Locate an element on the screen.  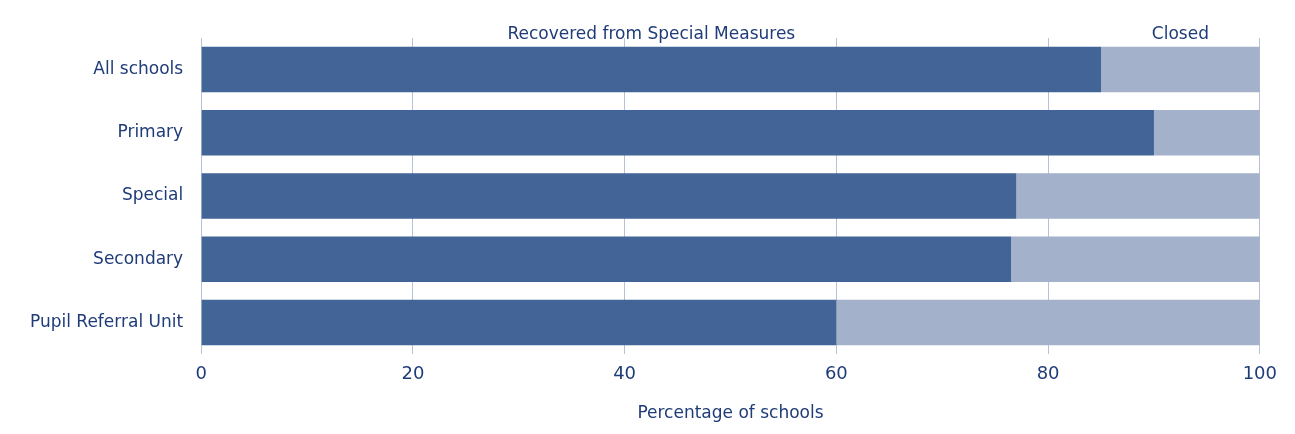
x-tick-label: 20 is located at coordinates (413, 373).